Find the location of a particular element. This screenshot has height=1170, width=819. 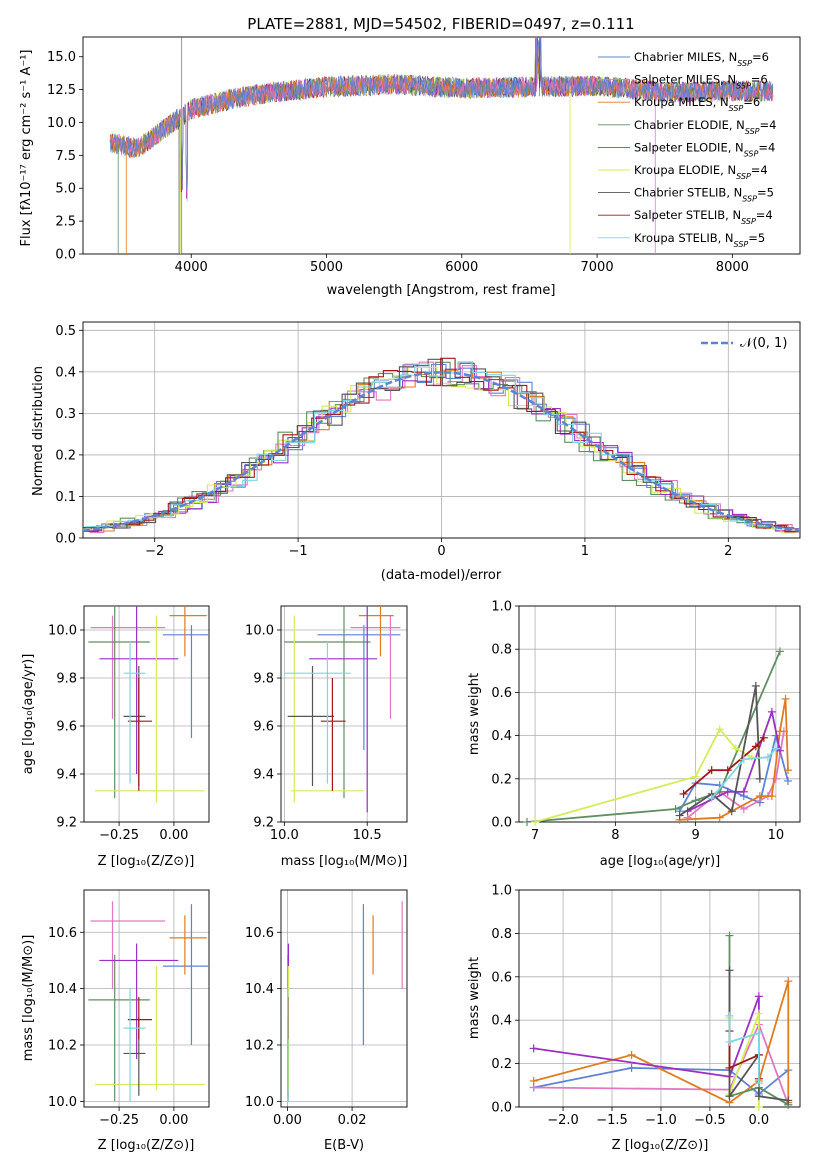

x-tick-label: −1 is located at coordinates (298, 551).